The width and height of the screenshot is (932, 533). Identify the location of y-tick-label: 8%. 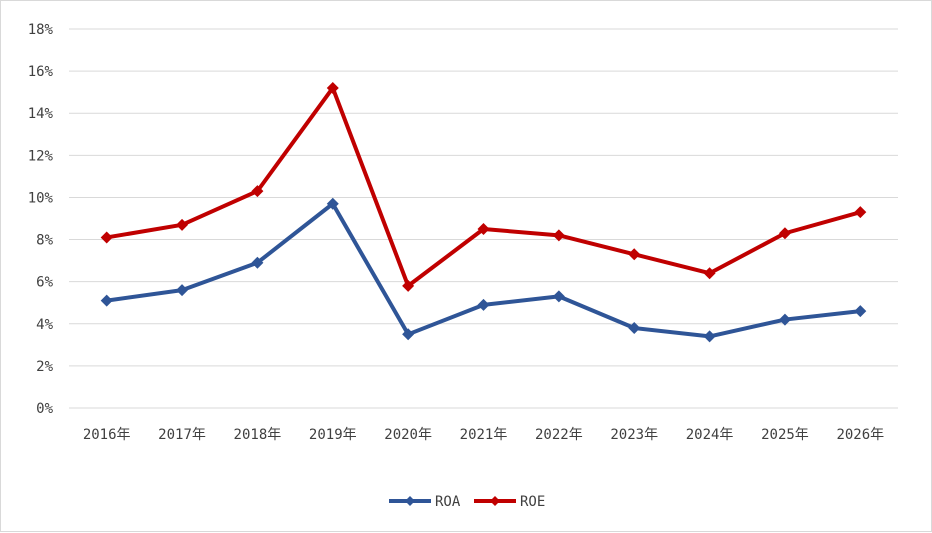
(44, 241).